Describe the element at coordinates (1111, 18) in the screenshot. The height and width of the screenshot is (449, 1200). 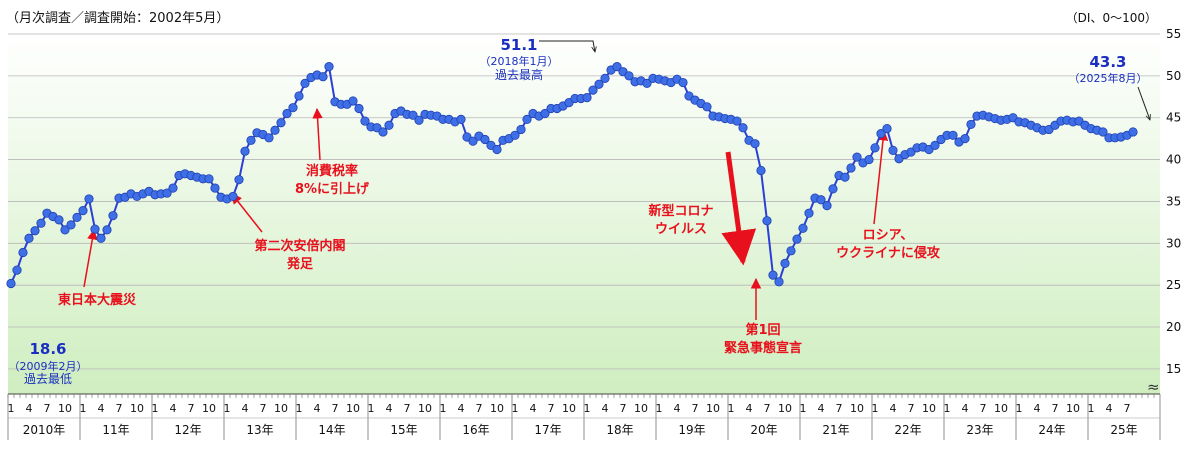
I see `unit-label: （DI、0～100）` at that location.